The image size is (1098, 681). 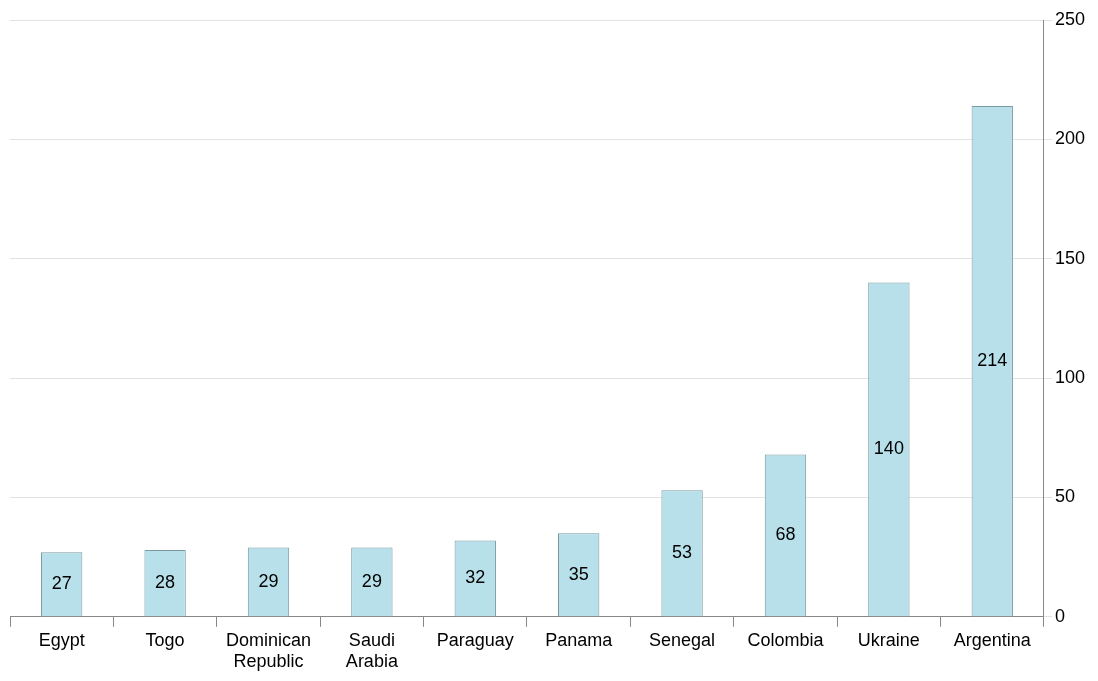 I want to click on data-label: 35, so click(x=578, y=573).